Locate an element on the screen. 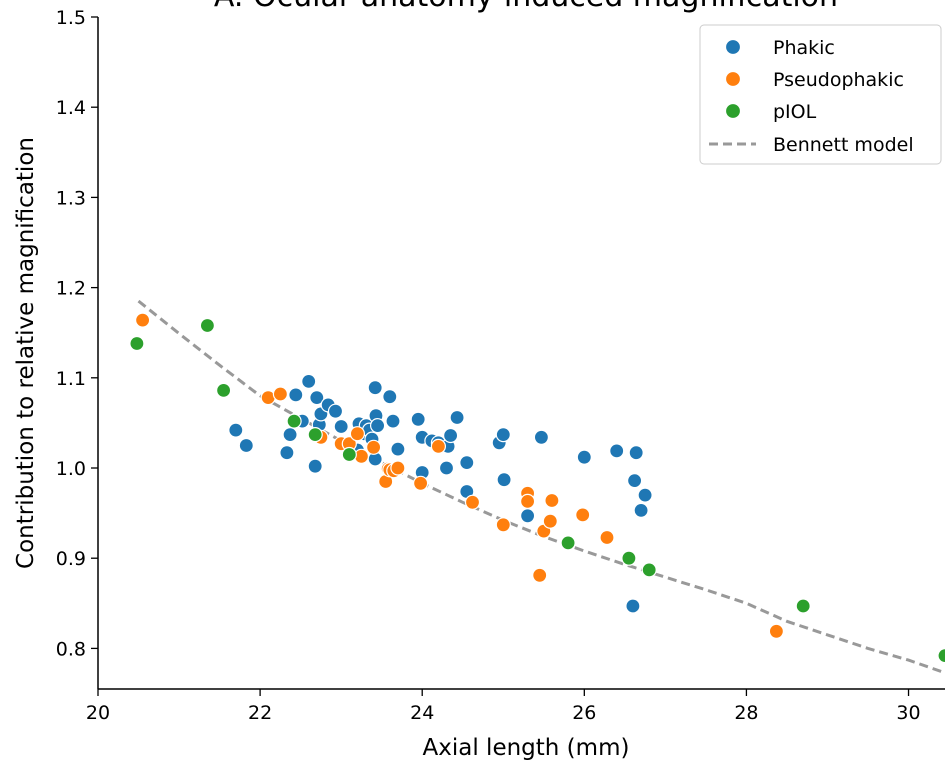 This screenshot has height=764, width=945. x-tick-label: 24 is located at coordinates (422, 713).